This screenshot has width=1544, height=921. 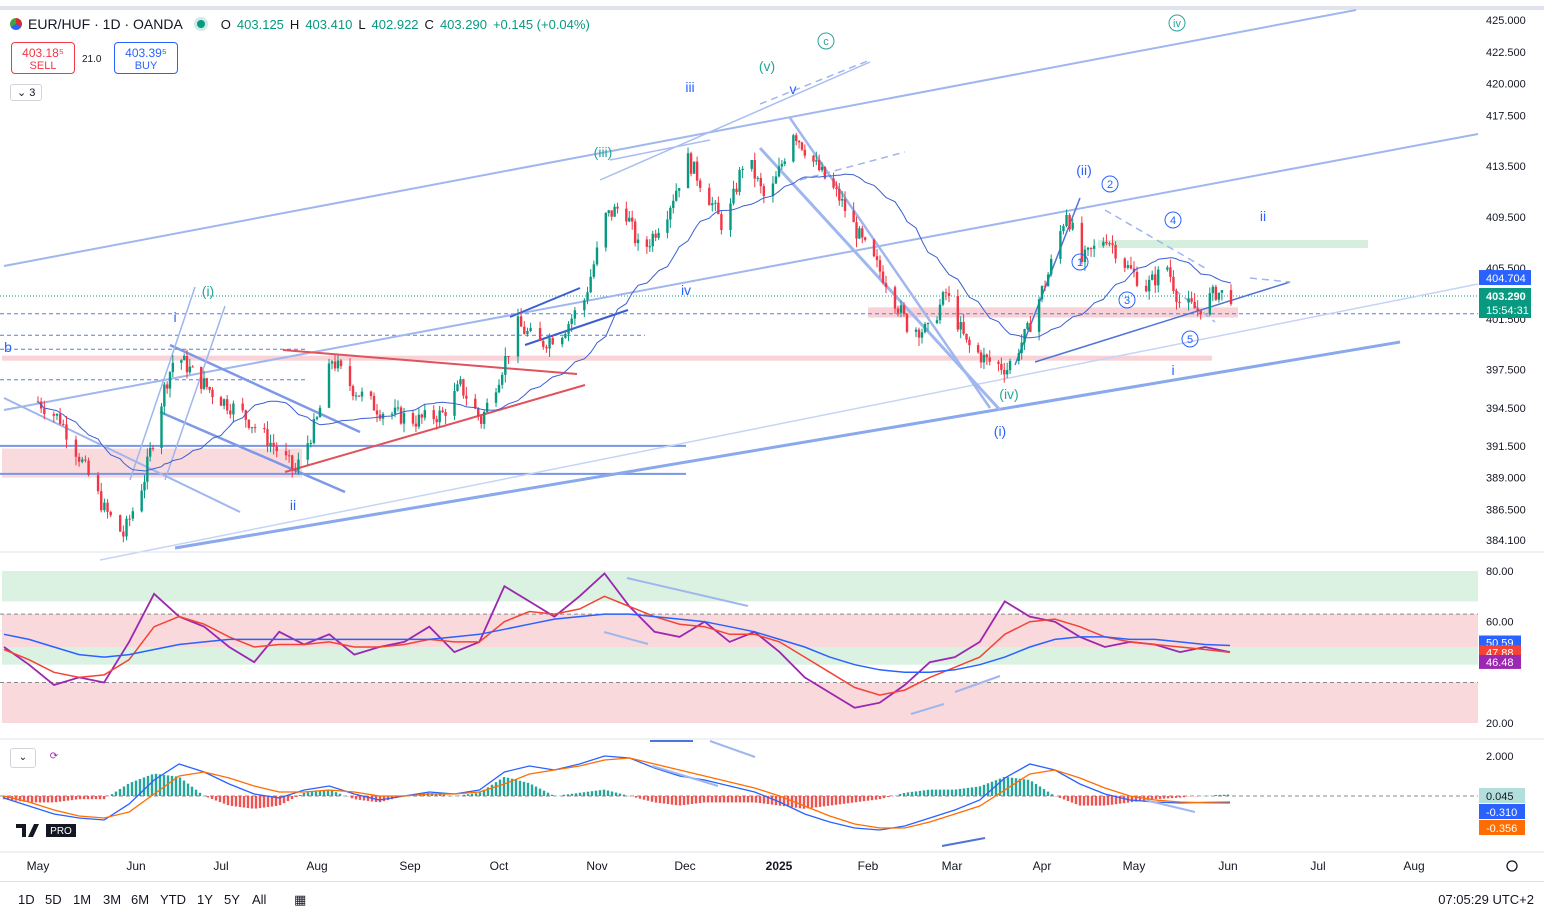 What do you see at coordinates (43, 58) in the screenshot?
I see `sell-button: 403.18⁵ SELL` at bounding box center [43, 58].